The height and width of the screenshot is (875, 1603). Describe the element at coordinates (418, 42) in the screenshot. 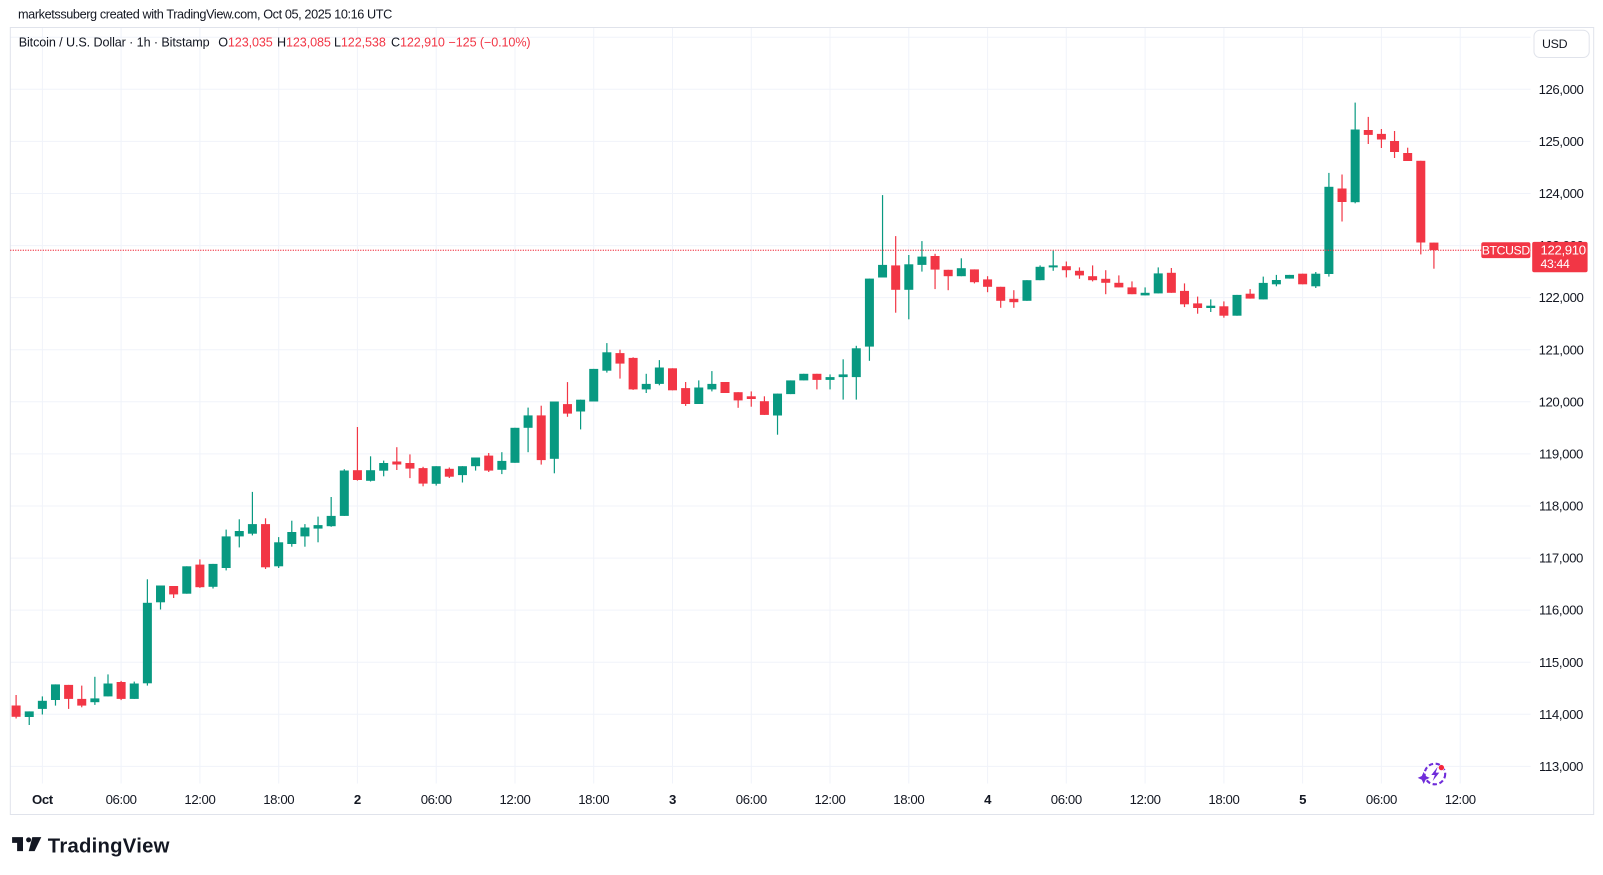

I see `svg-text: C122,910` at that location.